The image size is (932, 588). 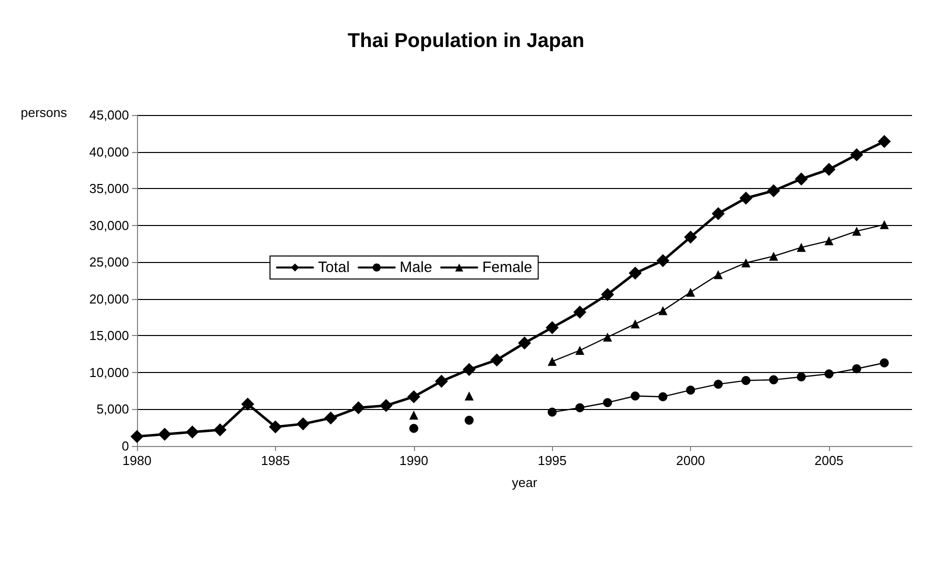 What do you see at coordinates (552, 460) in the screenshot?
I see `x-tick-label: 1995` at bounding box center [552, 460].